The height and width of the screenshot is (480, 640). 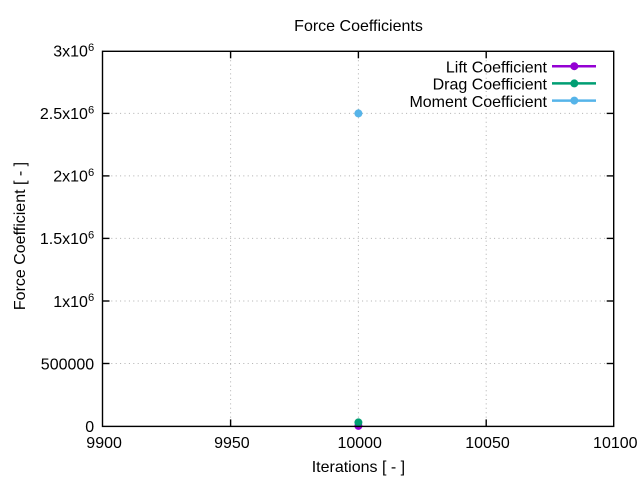 What do you see at coordinates (67, 364) in the screenshot?
I see `svg-text: 500000` at bounding box center [67, 364].